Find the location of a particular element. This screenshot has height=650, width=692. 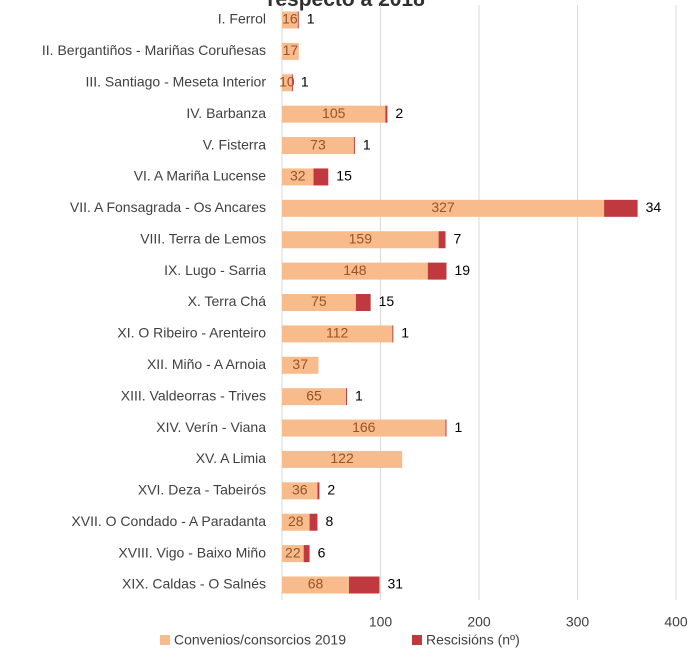

value-label: 6 is located at coordinates (322, 552).